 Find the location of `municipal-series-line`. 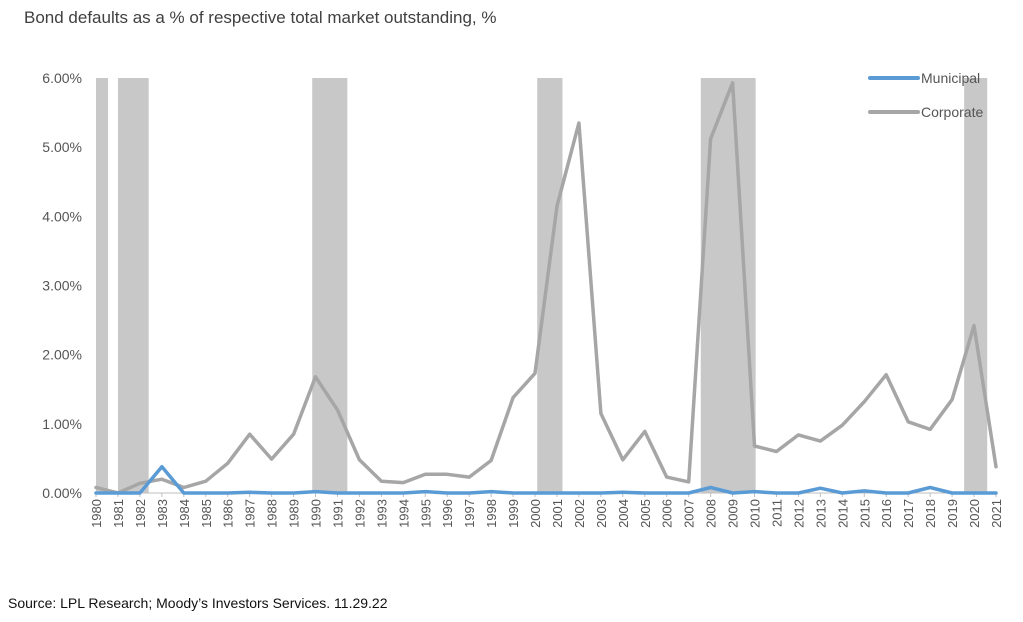

municipal-series-line is located at coordinates (546, 479).